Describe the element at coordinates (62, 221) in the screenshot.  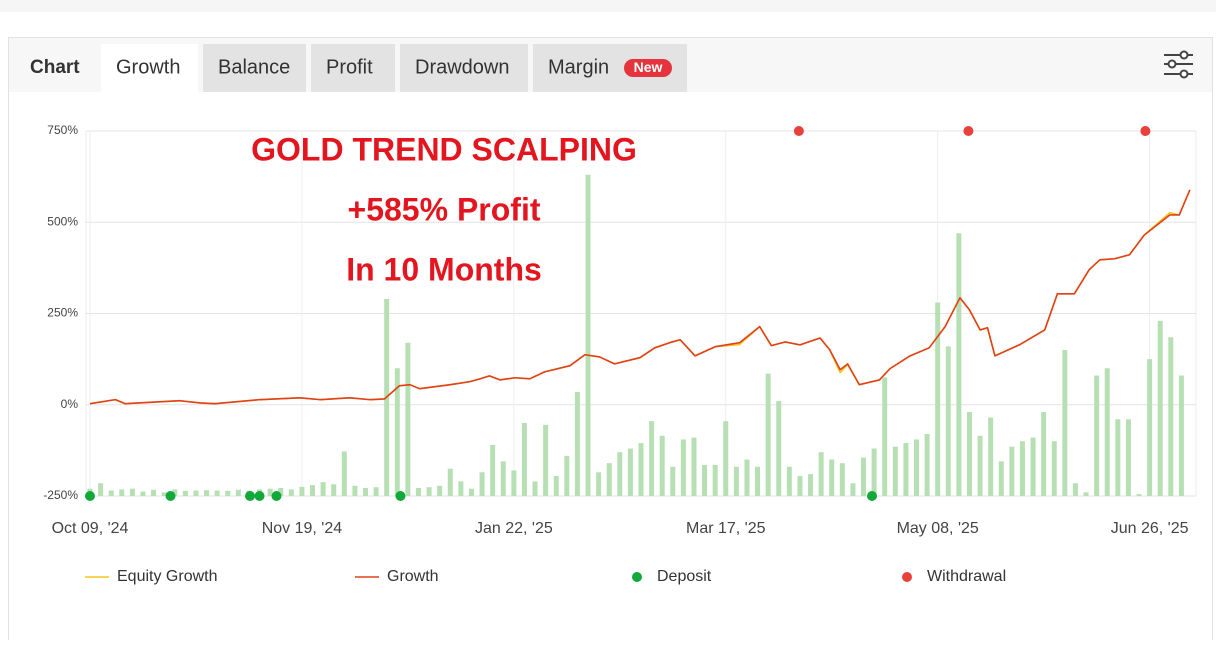
I see `y-tick-label: 500%` at that location.